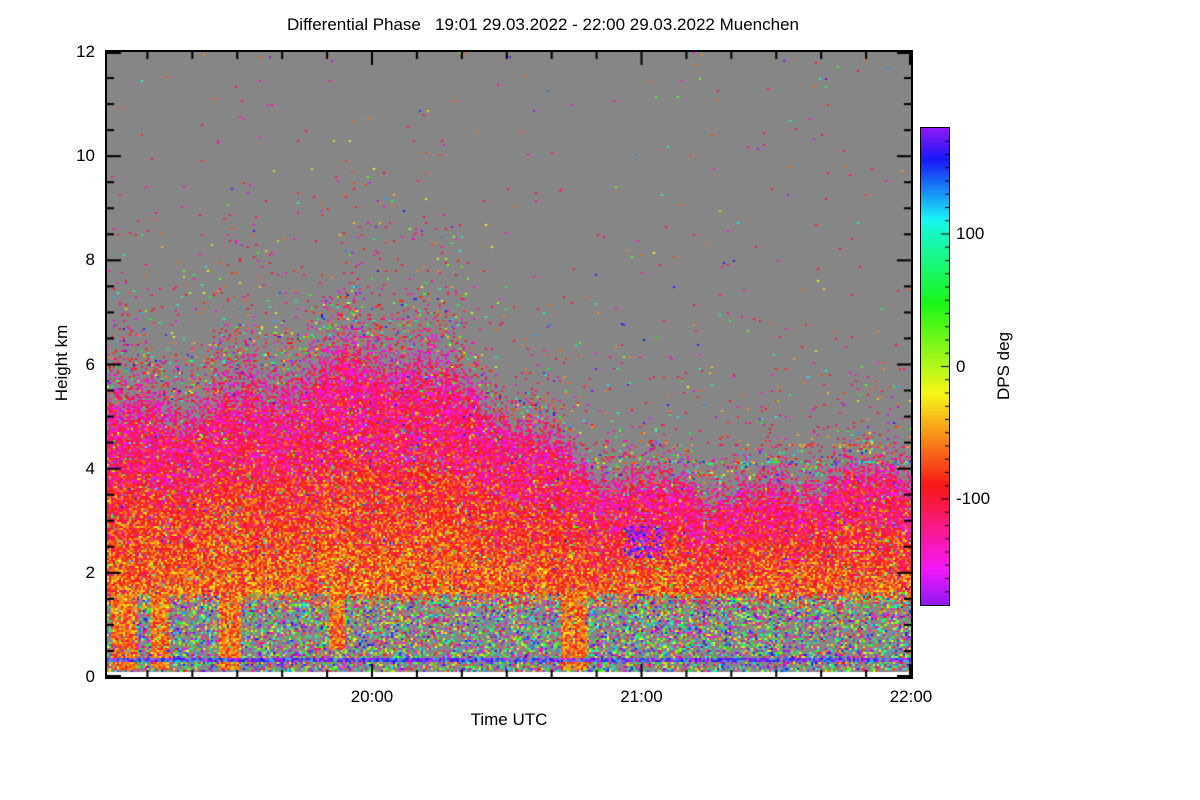  Describe the element at coordinates (85, 51) in the screenshot. I see `y-tick-label: 12` at that location.